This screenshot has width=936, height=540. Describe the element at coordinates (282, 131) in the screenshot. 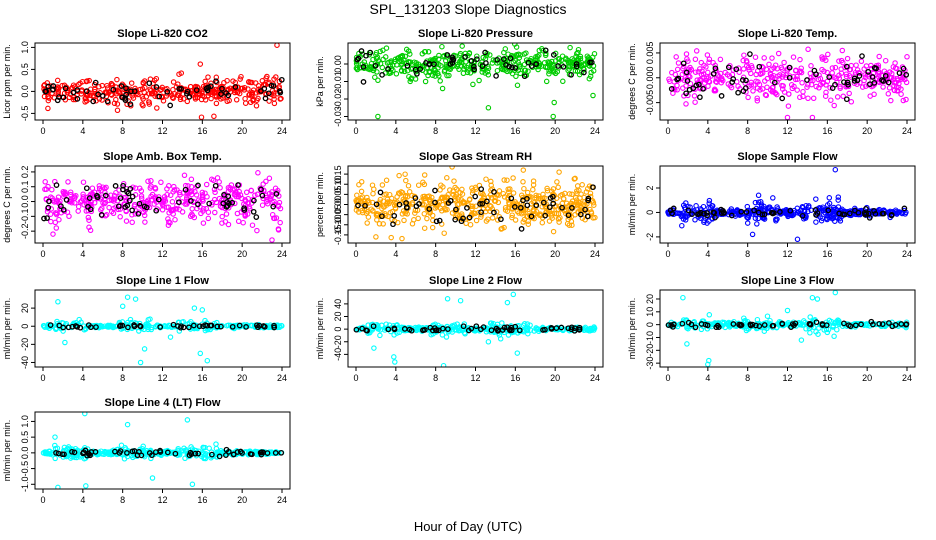

I see `x-tick-label: 24` at that location.